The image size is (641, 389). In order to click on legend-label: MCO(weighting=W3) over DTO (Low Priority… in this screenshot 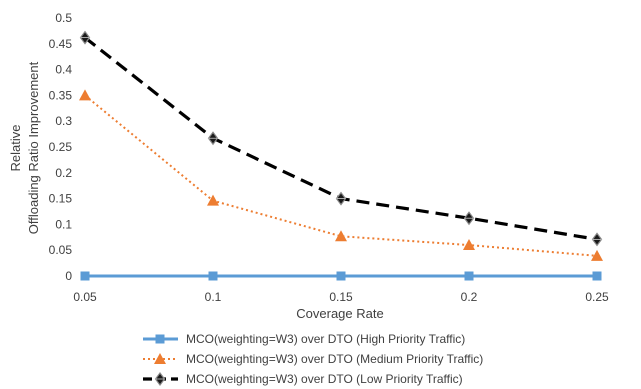, I will do `click(324, 379)`.